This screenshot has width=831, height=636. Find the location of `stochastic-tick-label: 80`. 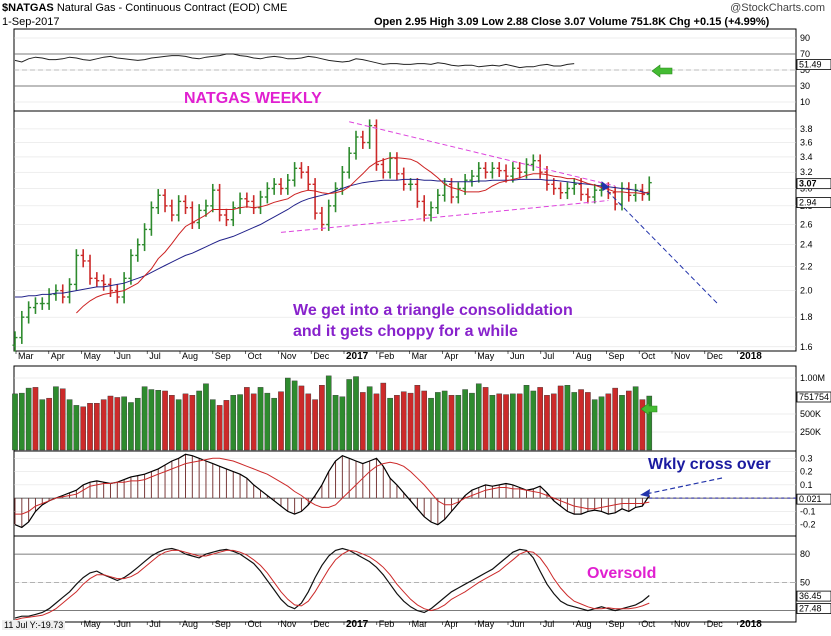

stochastic-tick-label: 80 is located at coordinates (805, 554).